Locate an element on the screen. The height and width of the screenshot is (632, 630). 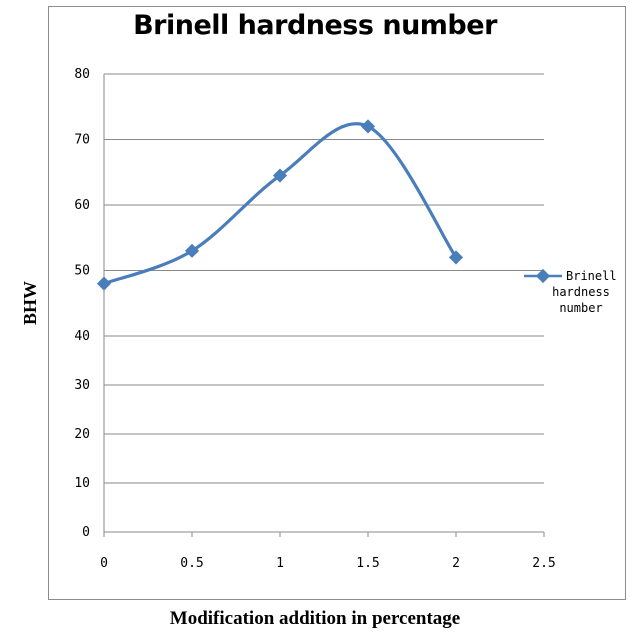
y-tick-label: 50 is located at coordinates (82, 271).